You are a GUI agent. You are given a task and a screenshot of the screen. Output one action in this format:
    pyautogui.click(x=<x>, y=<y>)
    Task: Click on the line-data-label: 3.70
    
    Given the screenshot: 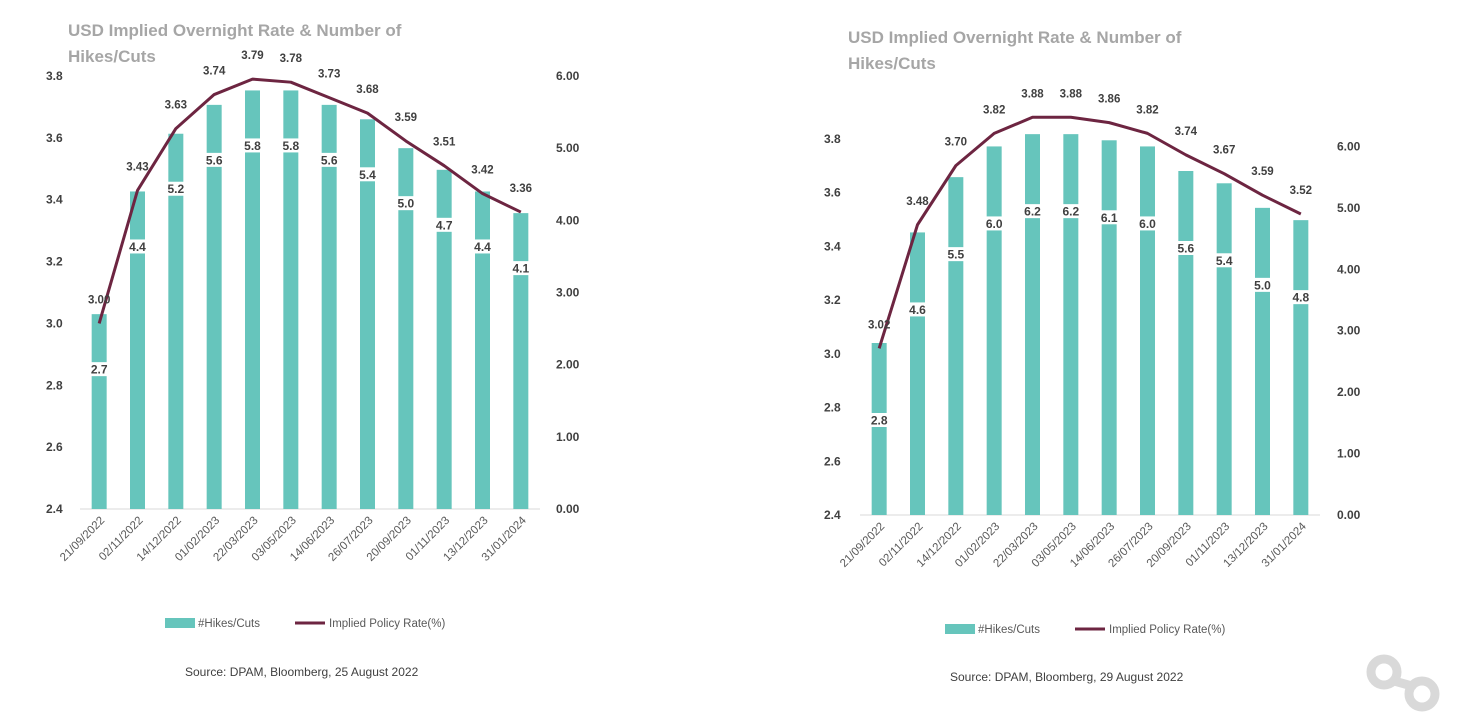 What is the action you would take?
    pyautogui.click(x=956, y=143)
    